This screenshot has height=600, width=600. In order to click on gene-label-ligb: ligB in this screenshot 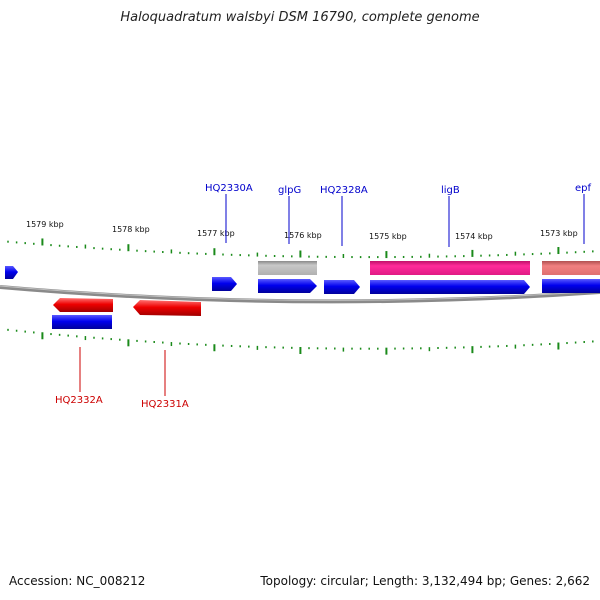, I will do `click(450, 190)`.